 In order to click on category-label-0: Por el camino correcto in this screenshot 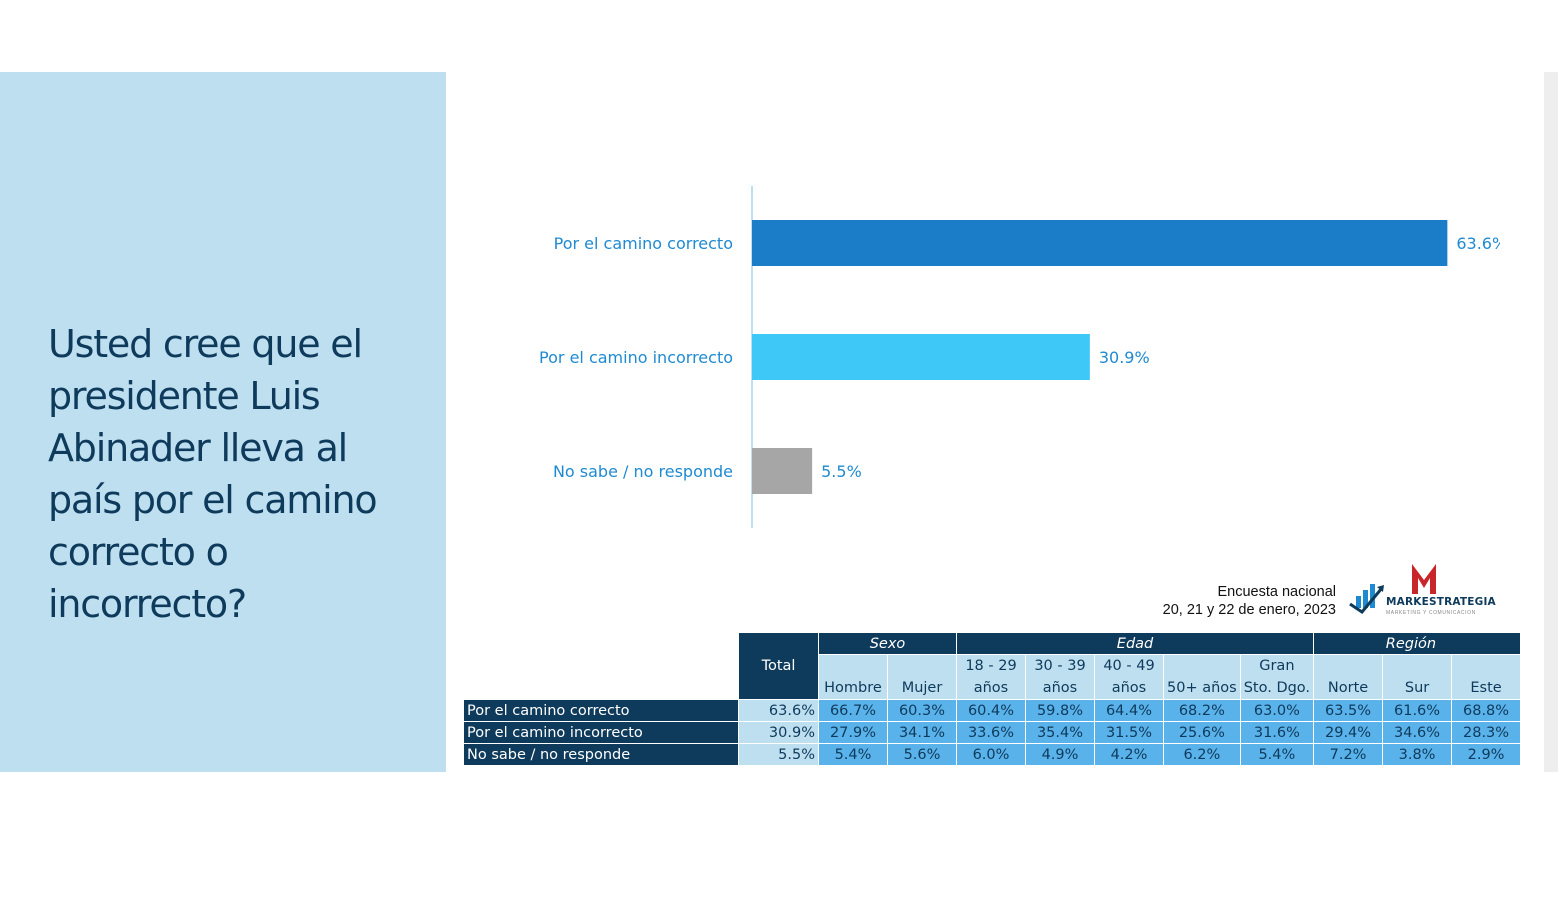, I will do `click(643, 243)`.